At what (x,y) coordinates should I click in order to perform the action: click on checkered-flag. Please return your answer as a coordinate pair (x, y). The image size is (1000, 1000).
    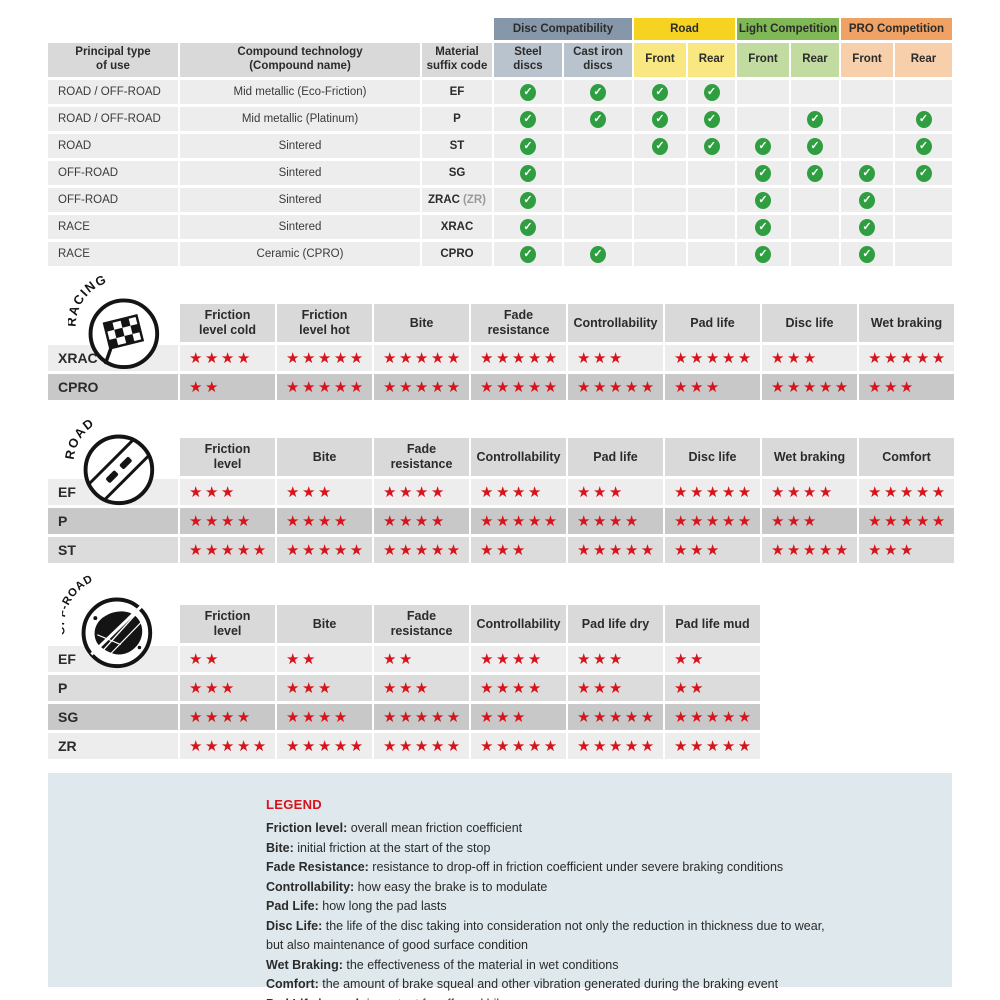
    Looking at the image, I should click on (123, 339).